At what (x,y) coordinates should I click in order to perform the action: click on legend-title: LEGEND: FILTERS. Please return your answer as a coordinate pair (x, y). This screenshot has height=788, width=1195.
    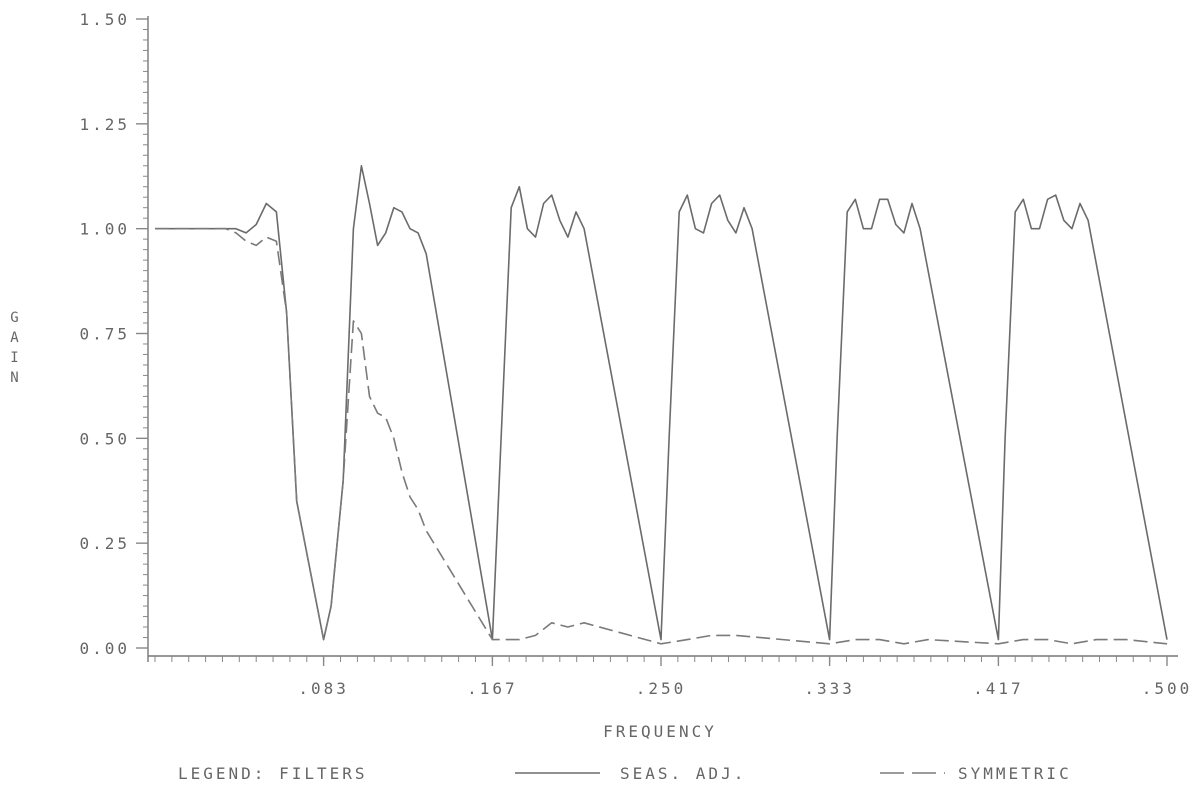
    Looking at the image, I should click on (273, 773).